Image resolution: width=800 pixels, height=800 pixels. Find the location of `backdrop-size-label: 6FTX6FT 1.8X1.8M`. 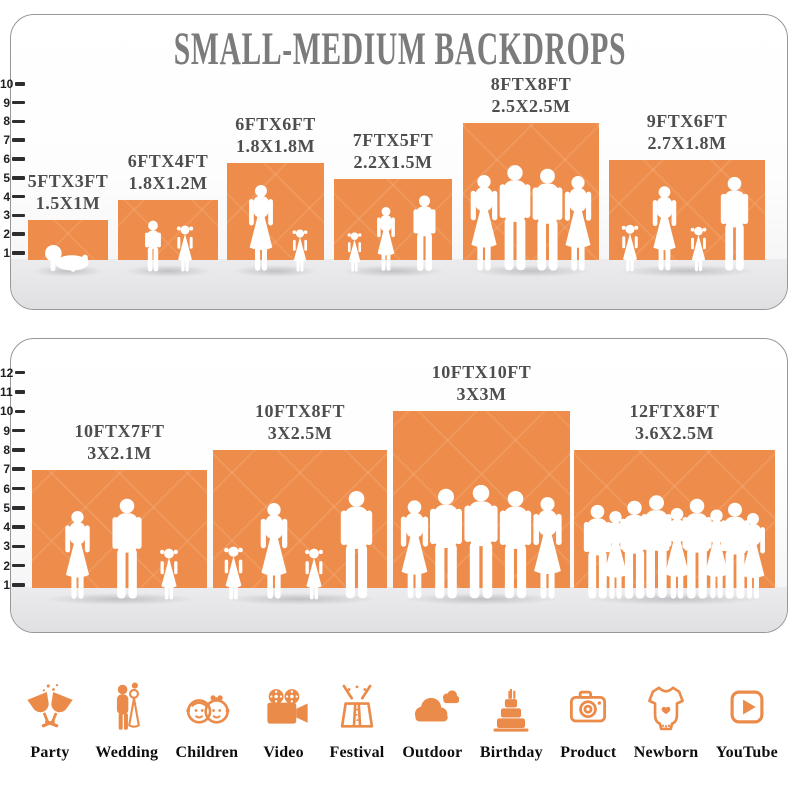

backdrop-size-label: 6FTX6FT 1.8X1.8M is located at coordinates (275, 135).